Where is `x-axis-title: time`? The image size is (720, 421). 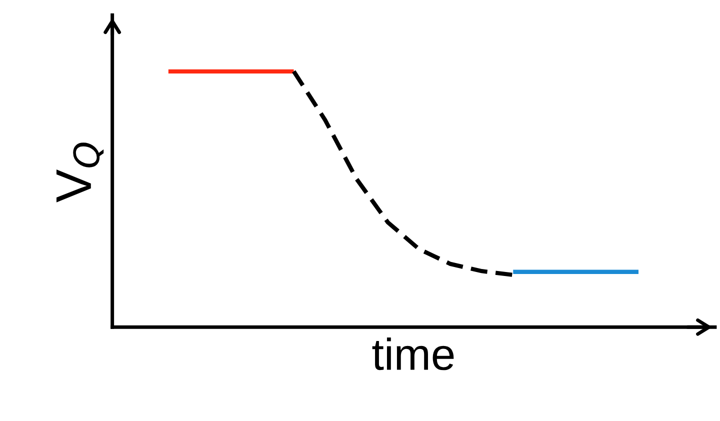 x-axis-title: time is located at coordinates (413, 354).